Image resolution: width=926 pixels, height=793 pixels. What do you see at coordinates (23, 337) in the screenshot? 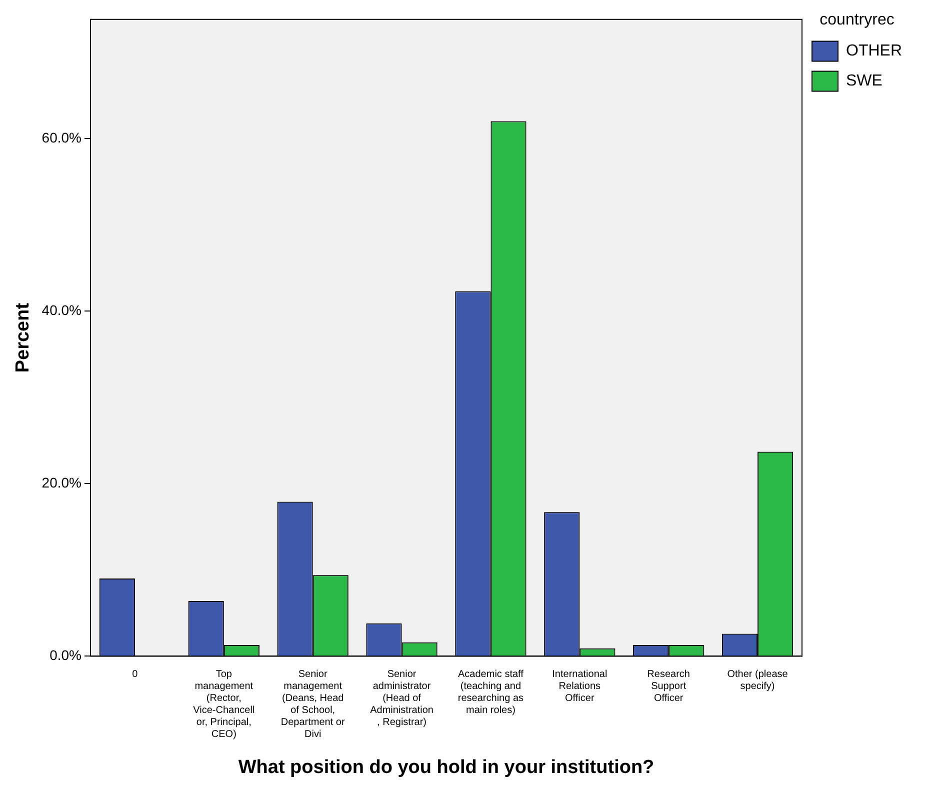
I see `y-axis-title: Percent` at bounding box center [23, 337].